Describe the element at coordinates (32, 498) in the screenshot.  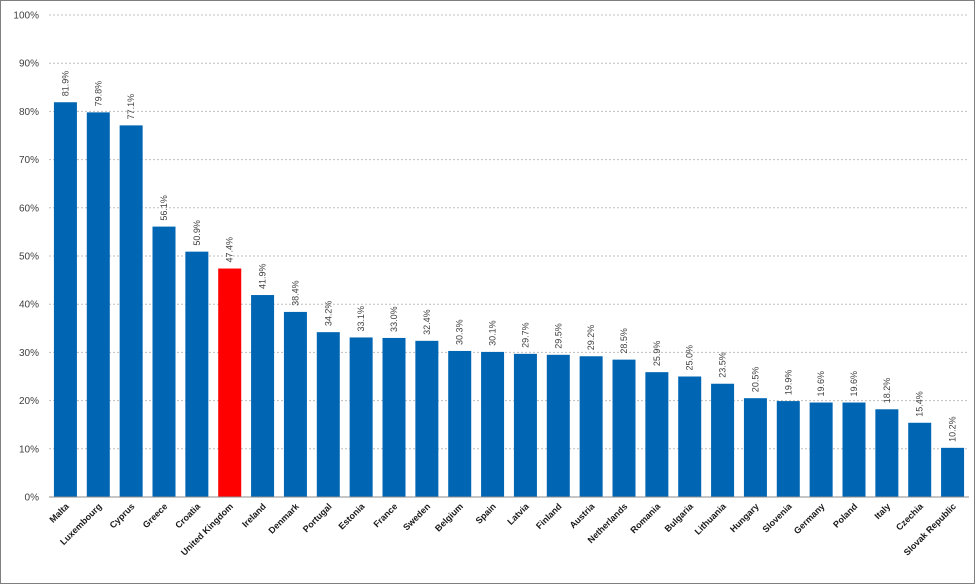
I see `y-tick-label: 0%` at that location.